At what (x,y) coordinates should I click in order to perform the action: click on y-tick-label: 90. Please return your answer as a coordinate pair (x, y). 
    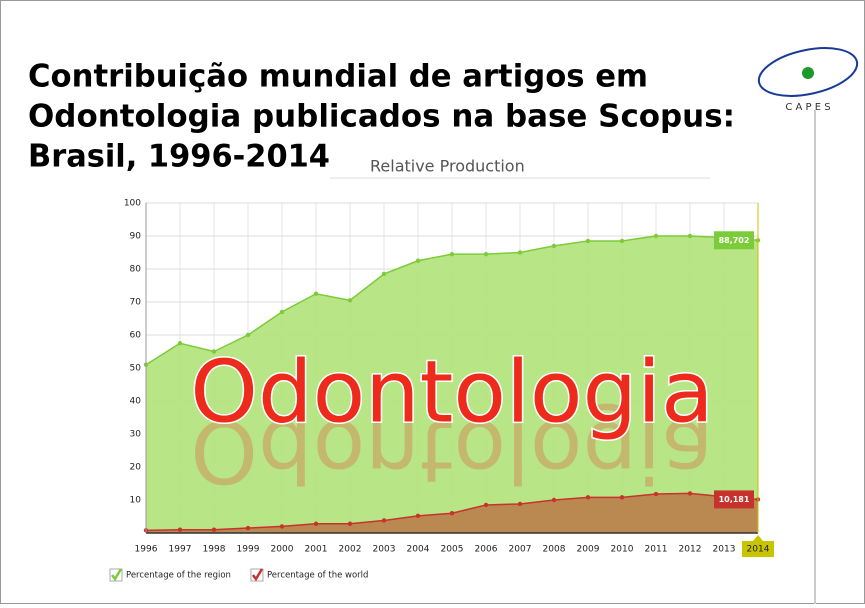
    Looking at the image, I should click on (136, 237).